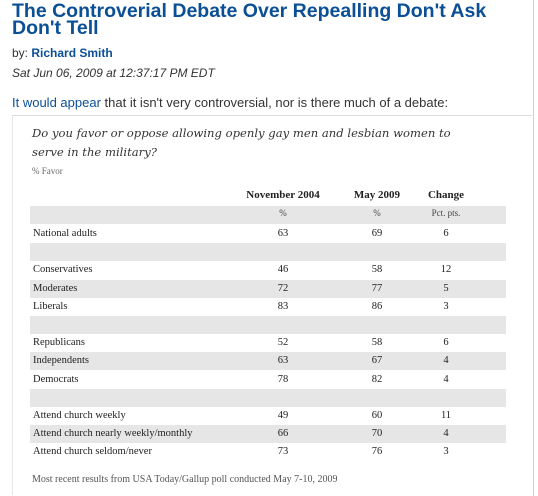  What do you see at coordinates (446, 288) in the screenshot?
I see `value-change: 5` at bounding box center [446, 288].